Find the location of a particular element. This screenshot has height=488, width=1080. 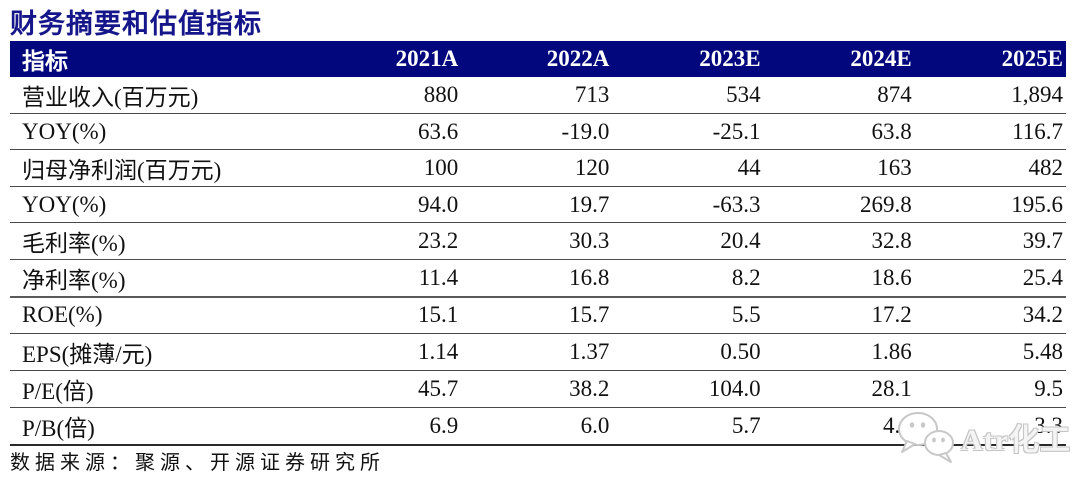

row-label-cell: 营业收入(百万元) is located at coordinates (160, 95).